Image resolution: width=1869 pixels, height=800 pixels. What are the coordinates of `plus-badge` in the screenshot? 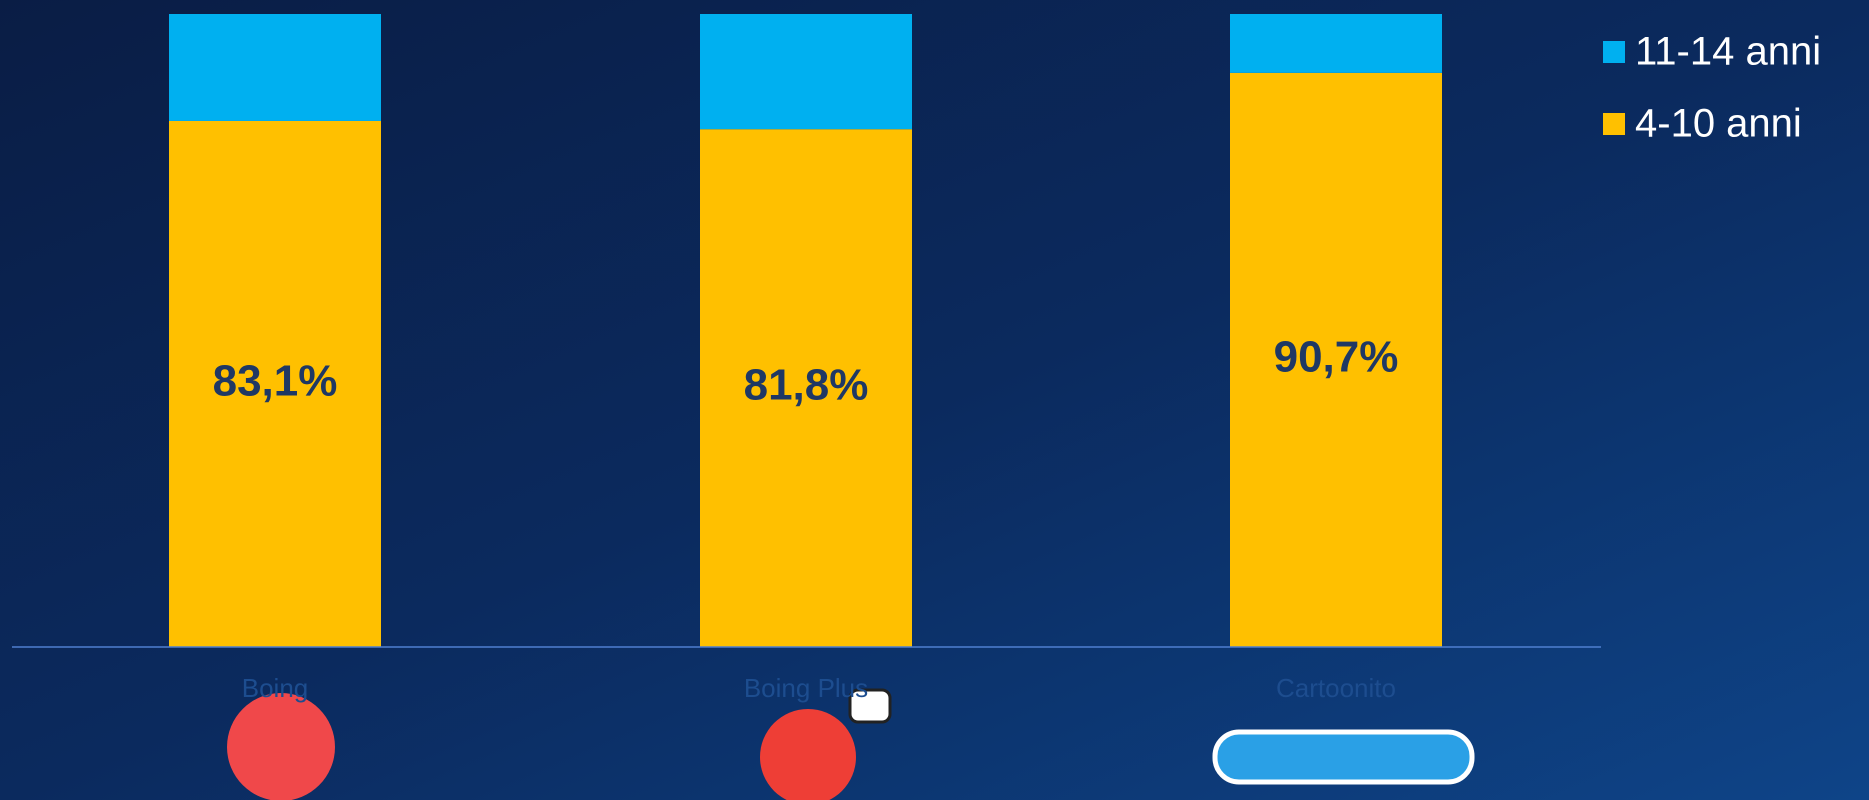 It's located at (870, 706).